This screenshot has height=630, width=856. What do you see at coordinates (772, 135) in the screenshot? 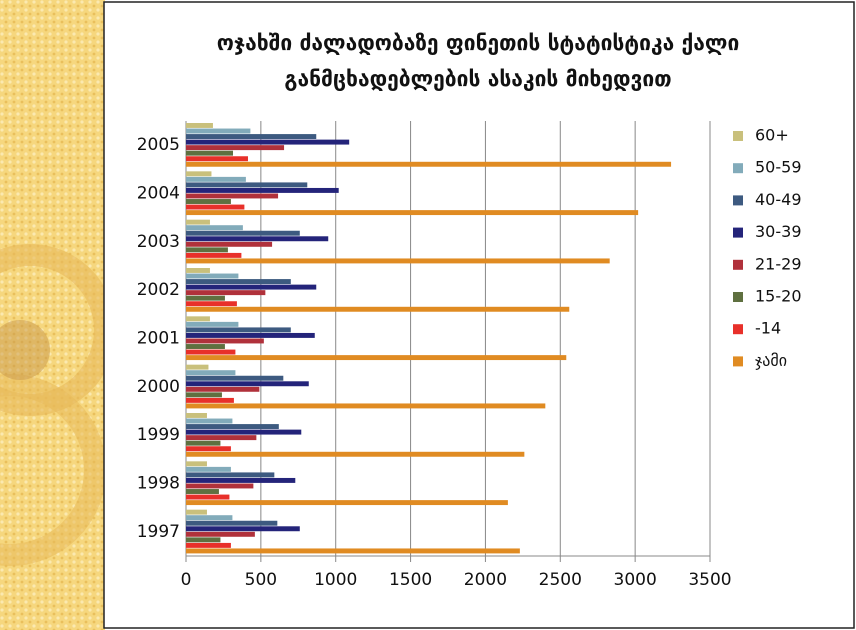
I see `legend-label: 60+` at bounding box center [772, 135].